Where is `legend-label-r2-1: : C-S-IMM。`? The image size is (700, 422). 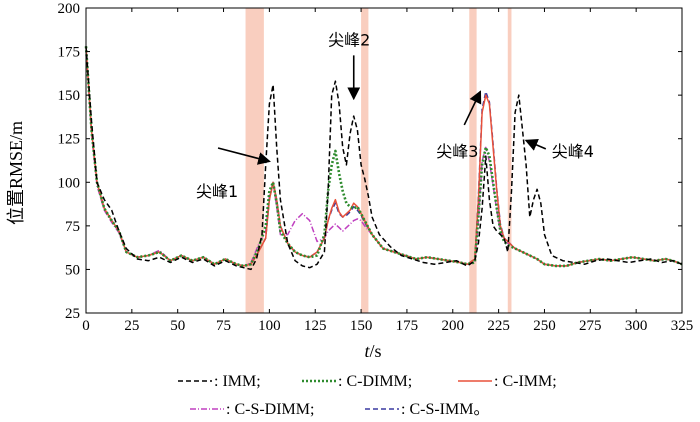
legend-label-r2-1: : C-S-IMM。 is located at coordinates (445, 409).